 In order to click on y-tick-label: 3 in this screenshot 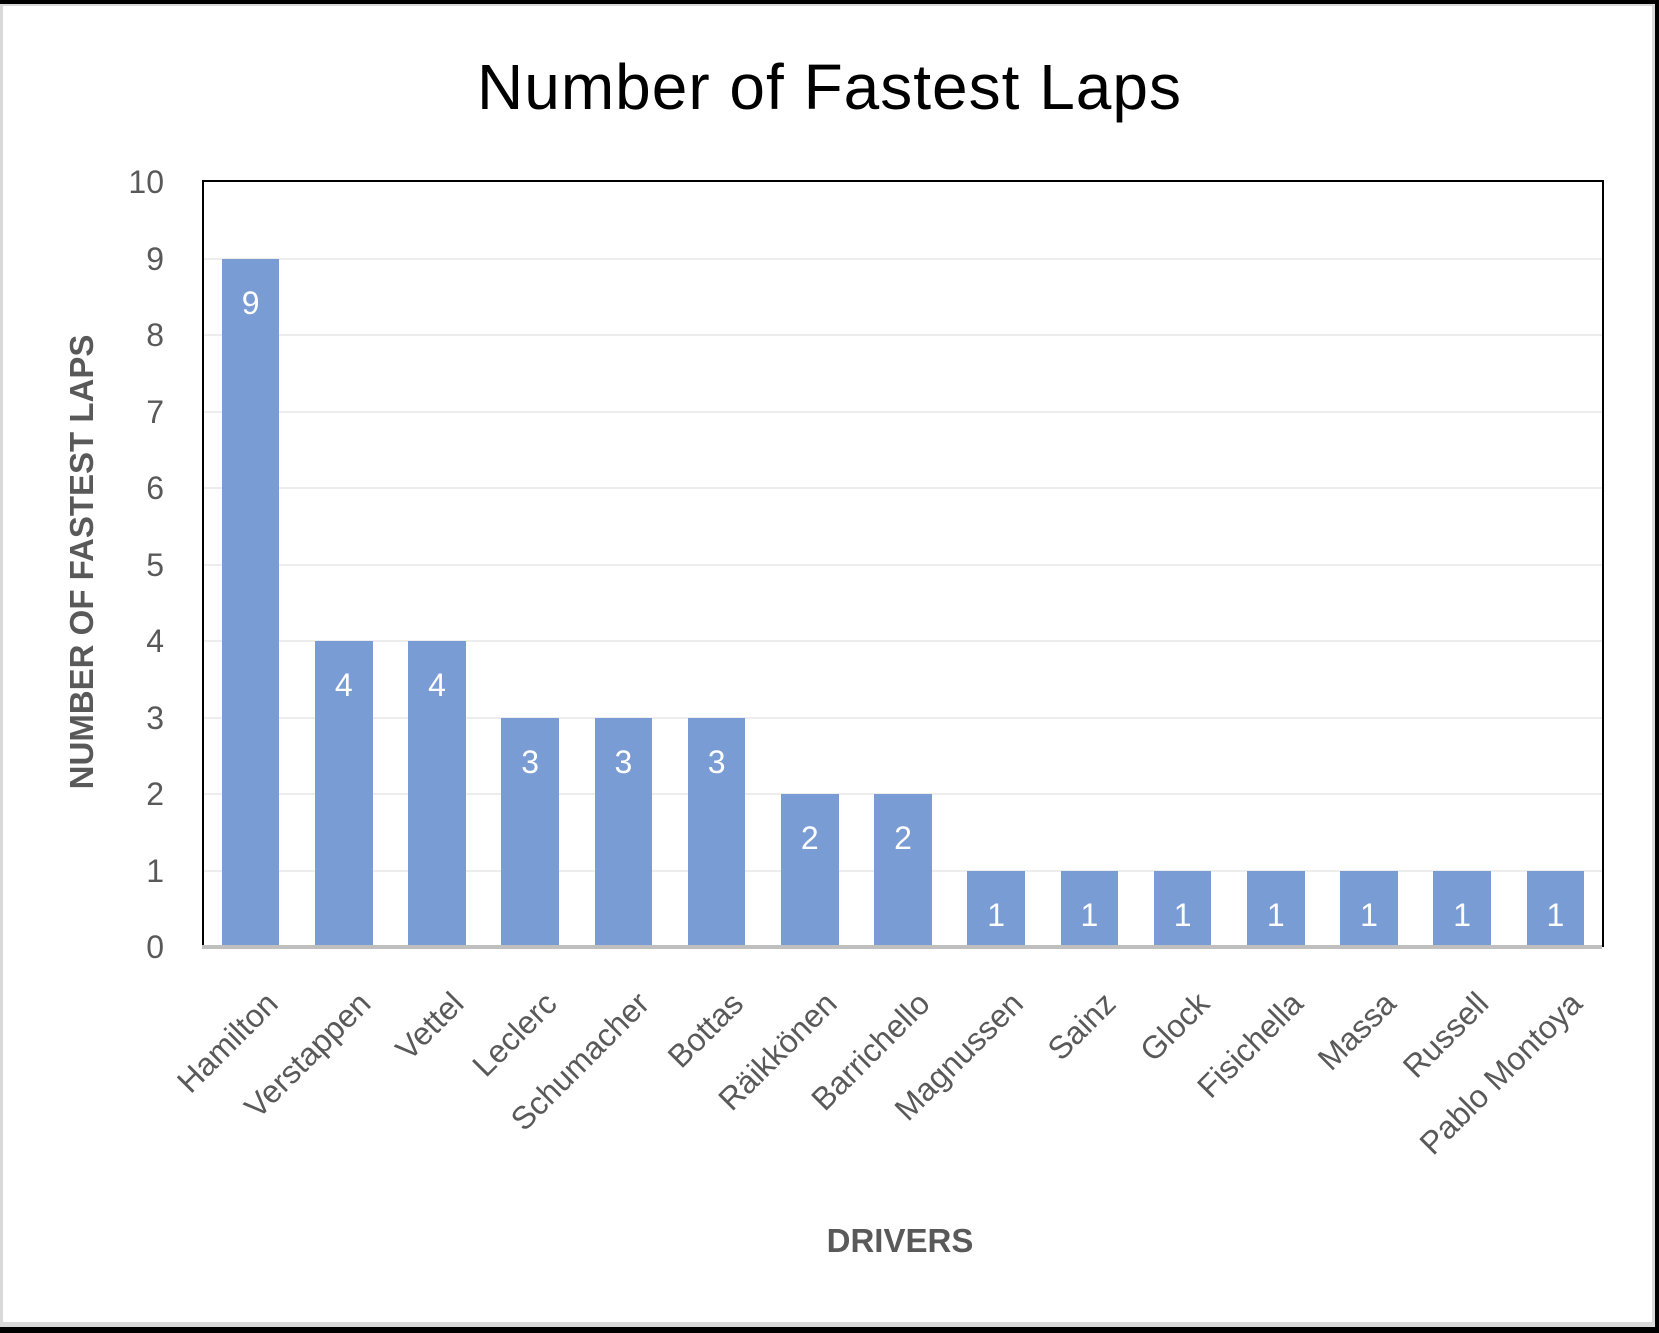, I will do `click(155, 717)`.